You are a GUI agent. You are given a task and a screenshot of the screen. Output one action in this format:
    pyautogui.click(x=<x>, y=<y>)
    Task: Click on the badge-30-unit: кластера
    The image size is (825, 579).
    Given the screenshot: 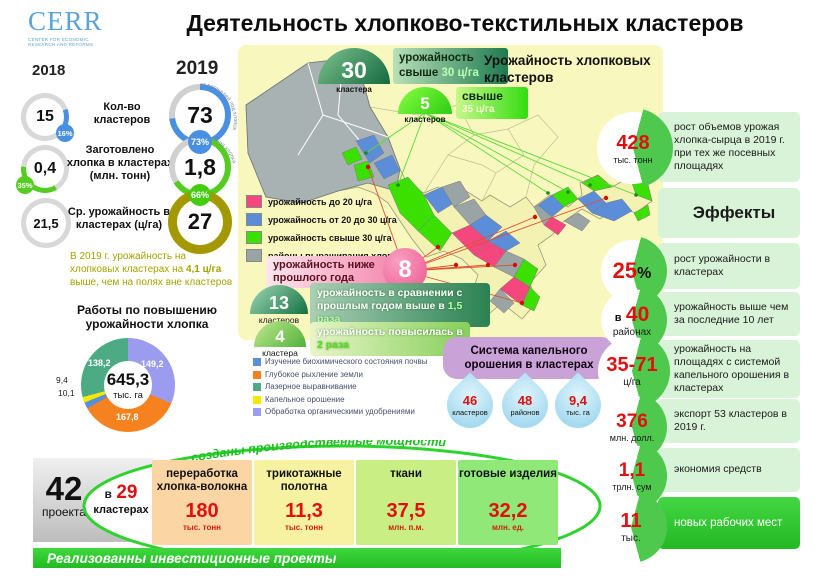 What is the action you would take?
    pyautogui.click(x=354, y=89)
    